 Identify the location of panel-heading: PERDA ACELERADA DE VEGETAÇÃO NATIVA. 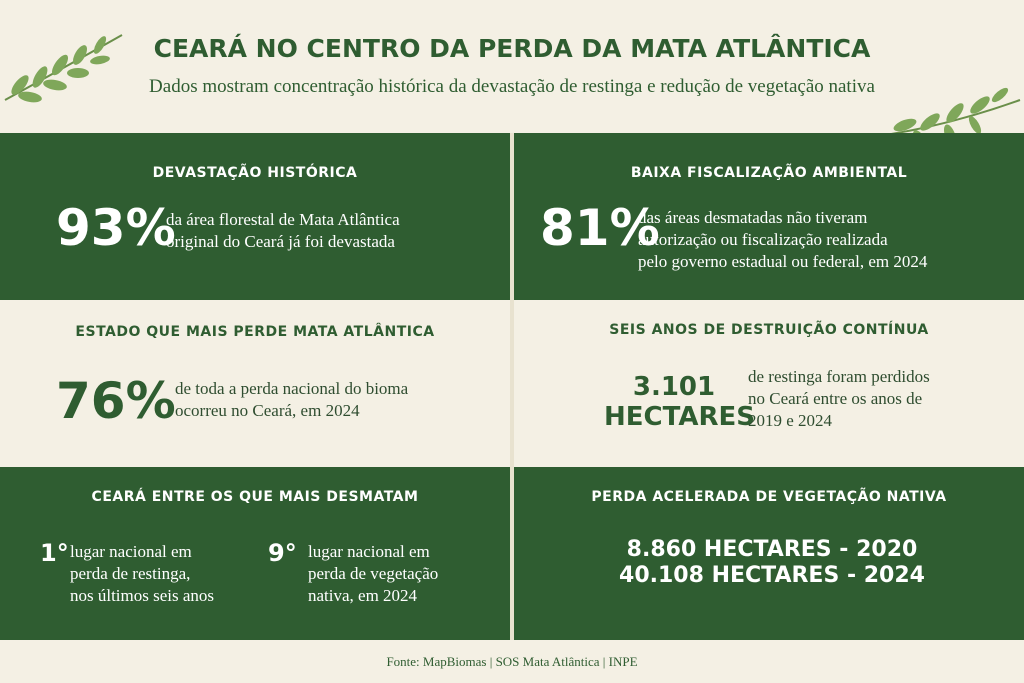
(769, 497).